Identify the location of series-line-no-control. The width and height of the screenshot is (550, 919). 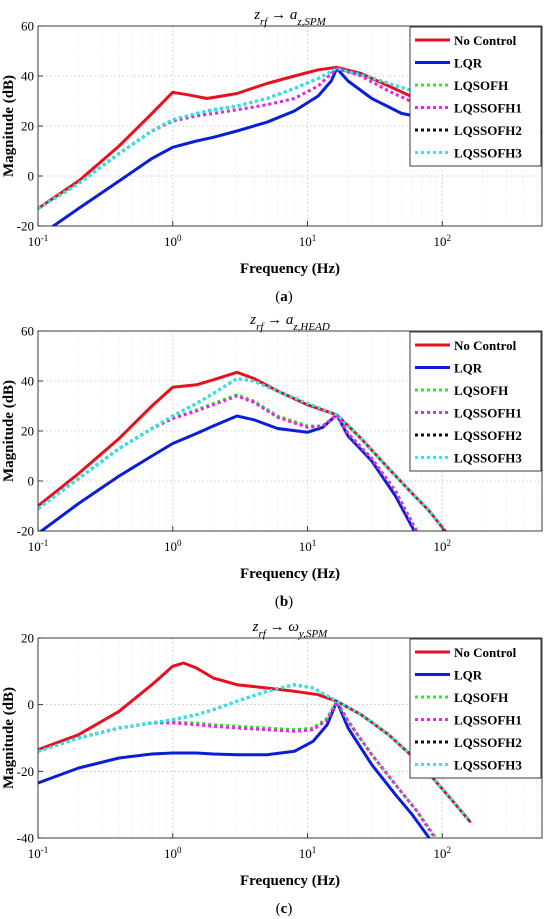
(242, 450).